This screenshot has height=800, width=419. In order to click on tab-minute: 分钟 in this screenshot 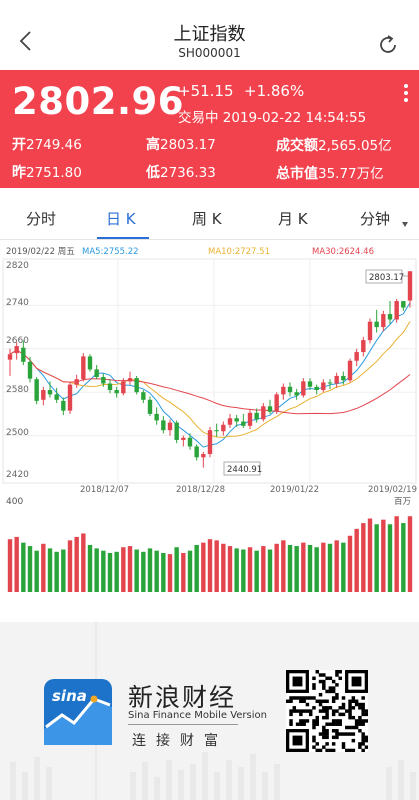, I will do `click(375, 219)`.